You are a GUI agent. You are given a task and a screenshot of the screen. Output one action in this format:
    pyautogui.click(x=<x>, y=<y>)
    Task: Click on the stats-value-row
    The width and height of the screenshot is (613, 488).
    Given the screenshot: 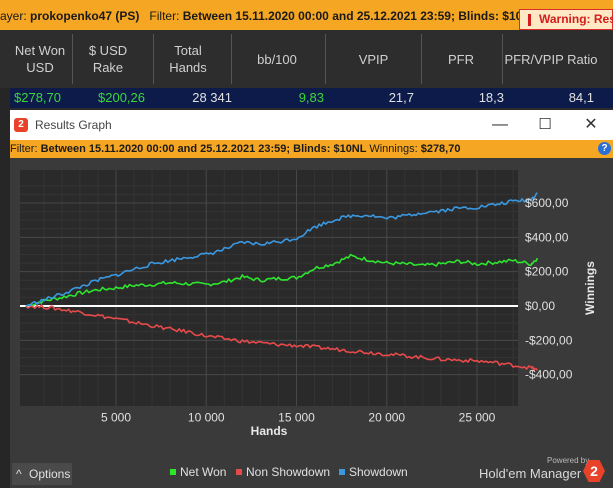 What is the action you would take?
    pyautogui.click(x=311, y=98)
    